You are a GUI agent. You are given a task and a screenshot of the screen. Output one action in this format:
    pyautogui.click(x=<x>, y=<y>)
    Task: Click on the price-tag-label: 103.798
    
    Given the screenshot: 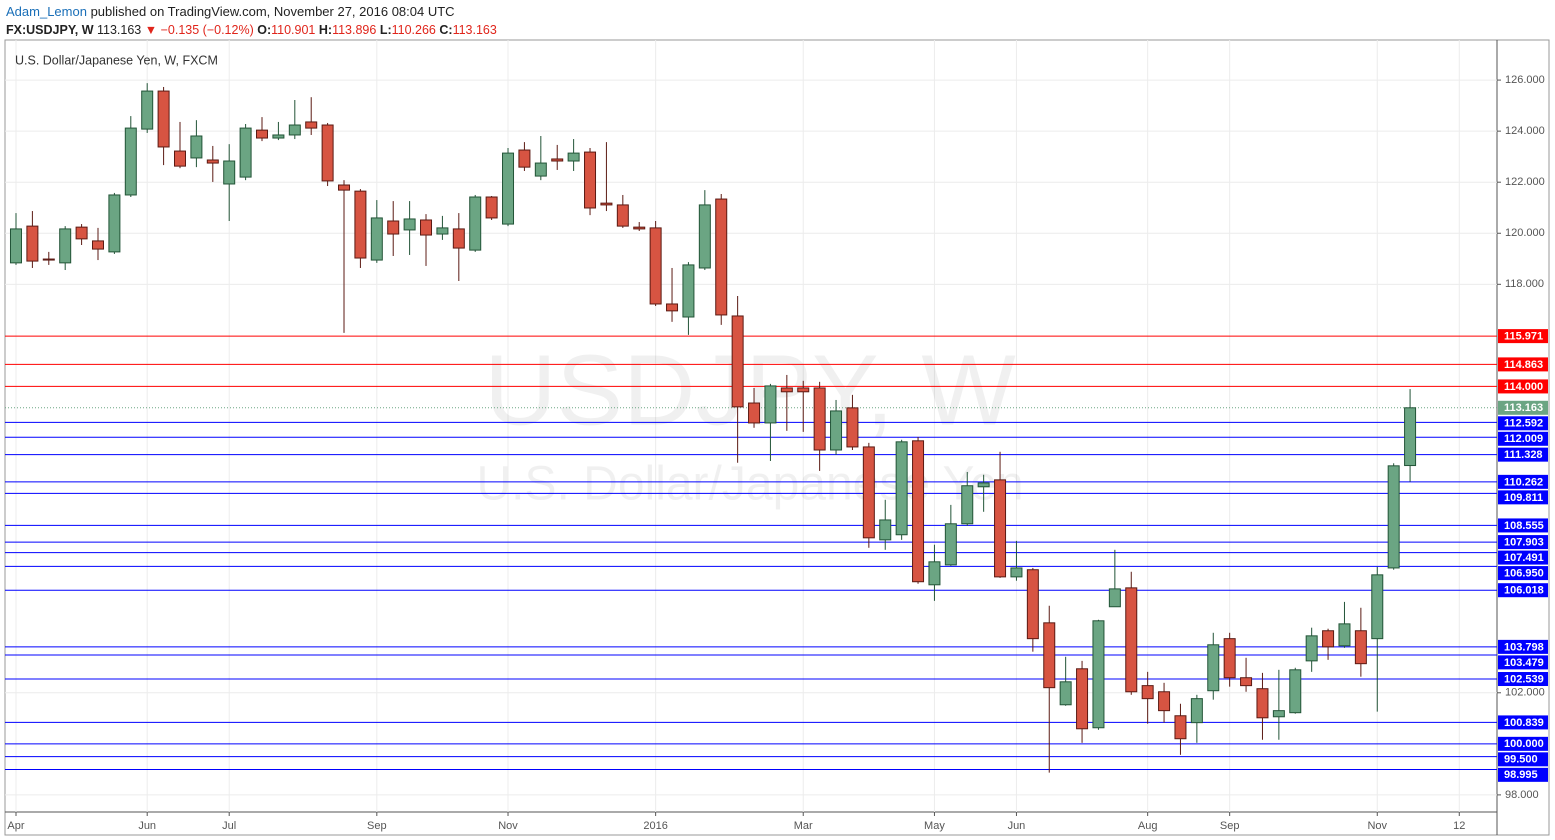 What is the action you would take?
    pyautogui.click(x=1524, y=647)
    